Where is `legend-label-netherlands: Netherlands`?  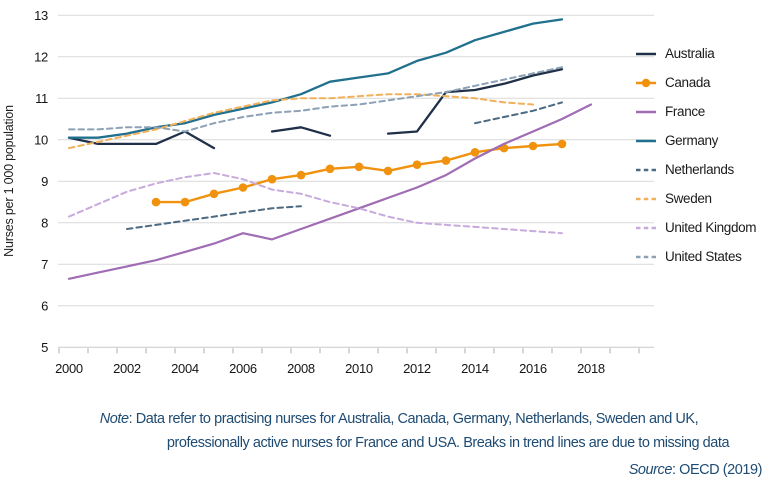 legend-label-netherlands: Netherlands is located at coordinates (699, 169).